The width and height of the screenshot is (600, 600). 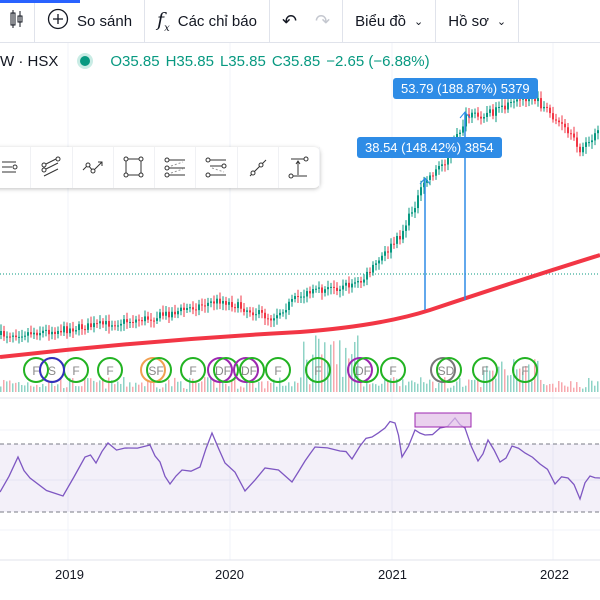 I want to click on fib-extension-icon, so click(x=216, y=167).